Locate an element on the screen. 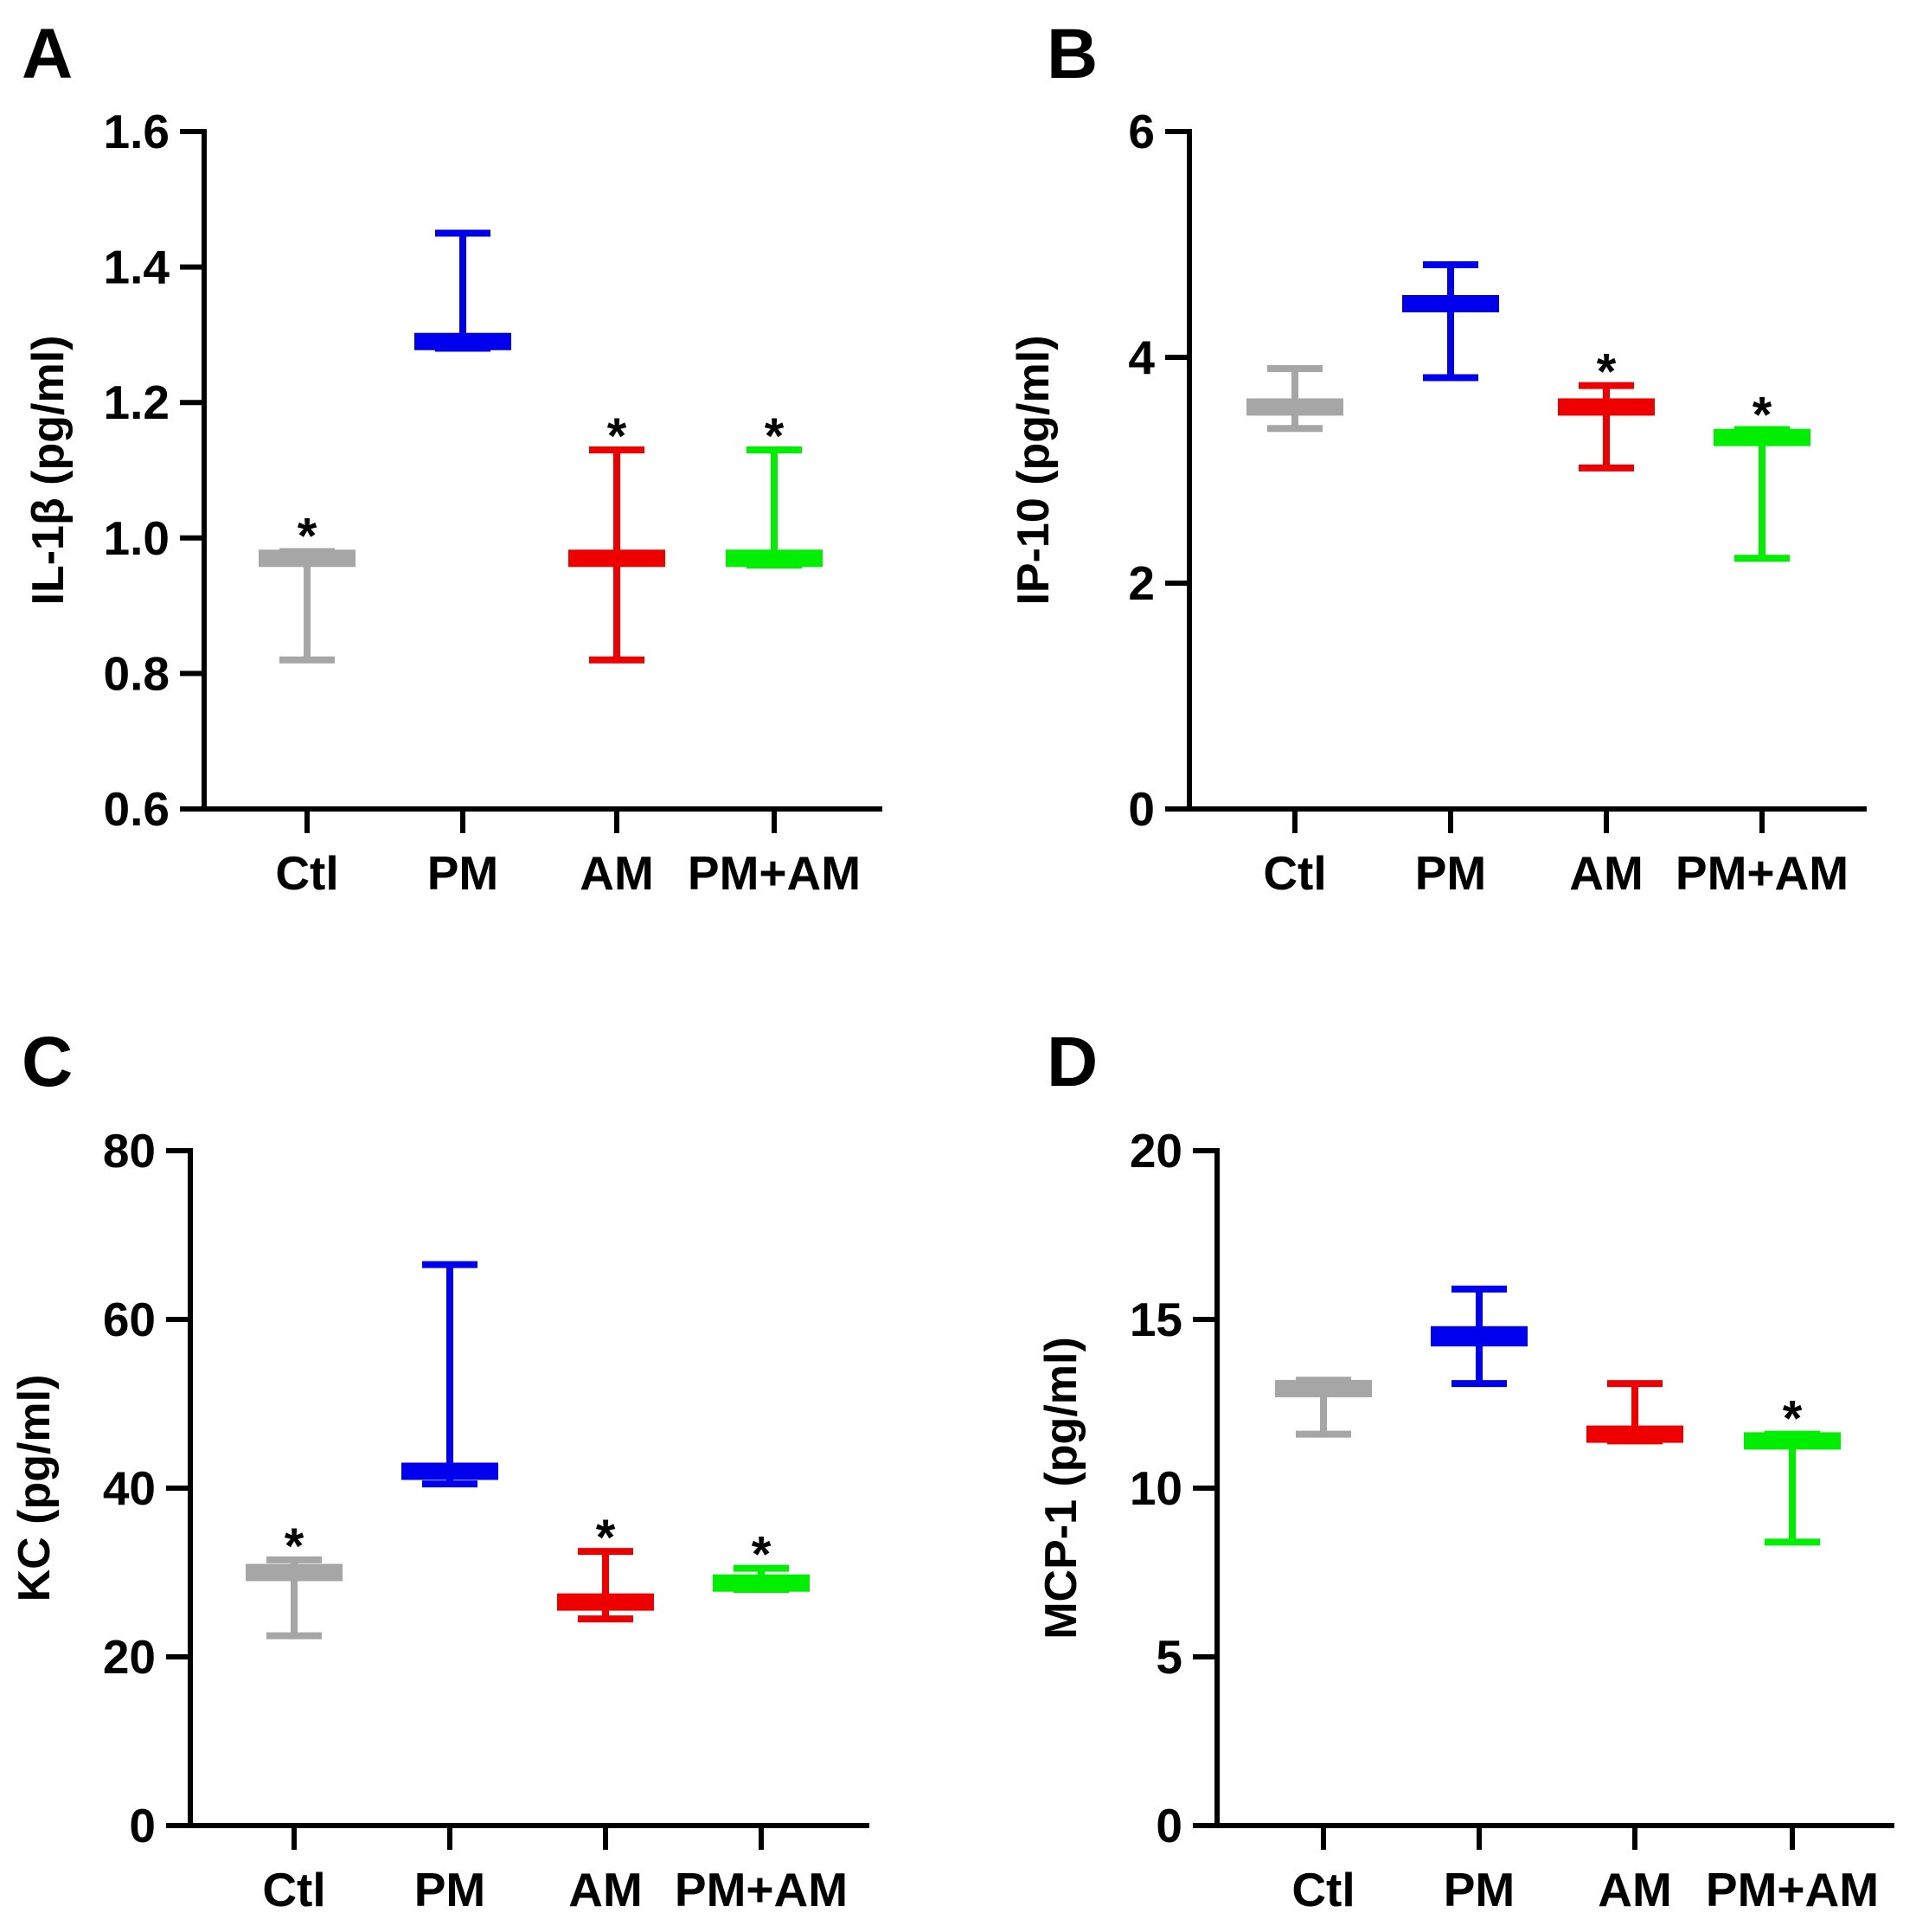 The height and width of the screenshot is (1932, 1916). y-tick-label: 60 is located at coordinates (129, 1319).